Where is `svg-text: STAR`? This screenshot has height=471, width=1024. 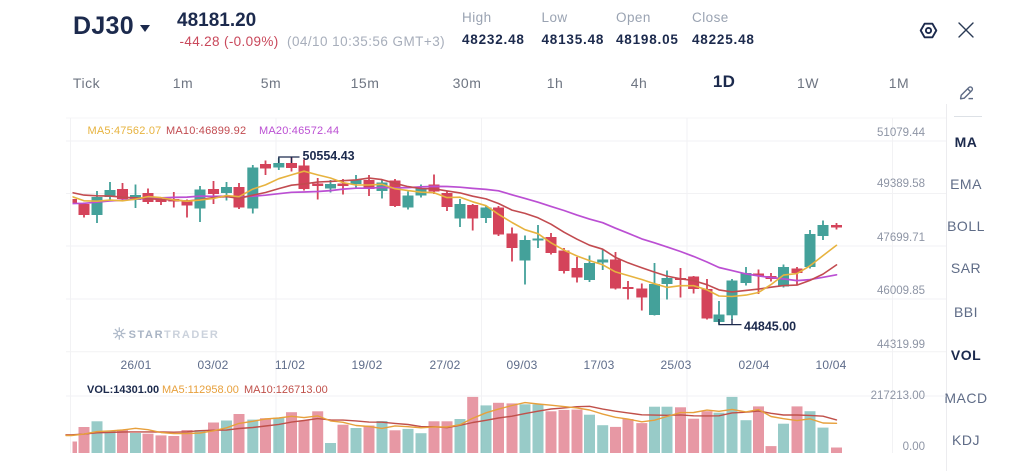
svg-text: STAR is located at coordinates (147, 335).